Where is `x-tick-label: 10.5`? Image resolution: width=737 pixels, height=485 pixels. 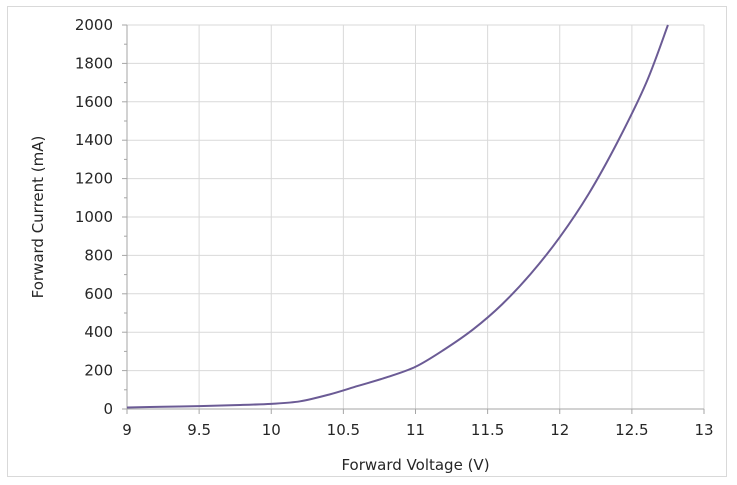
x-tick-label: 10.5 is located at coordinates (343, 430).